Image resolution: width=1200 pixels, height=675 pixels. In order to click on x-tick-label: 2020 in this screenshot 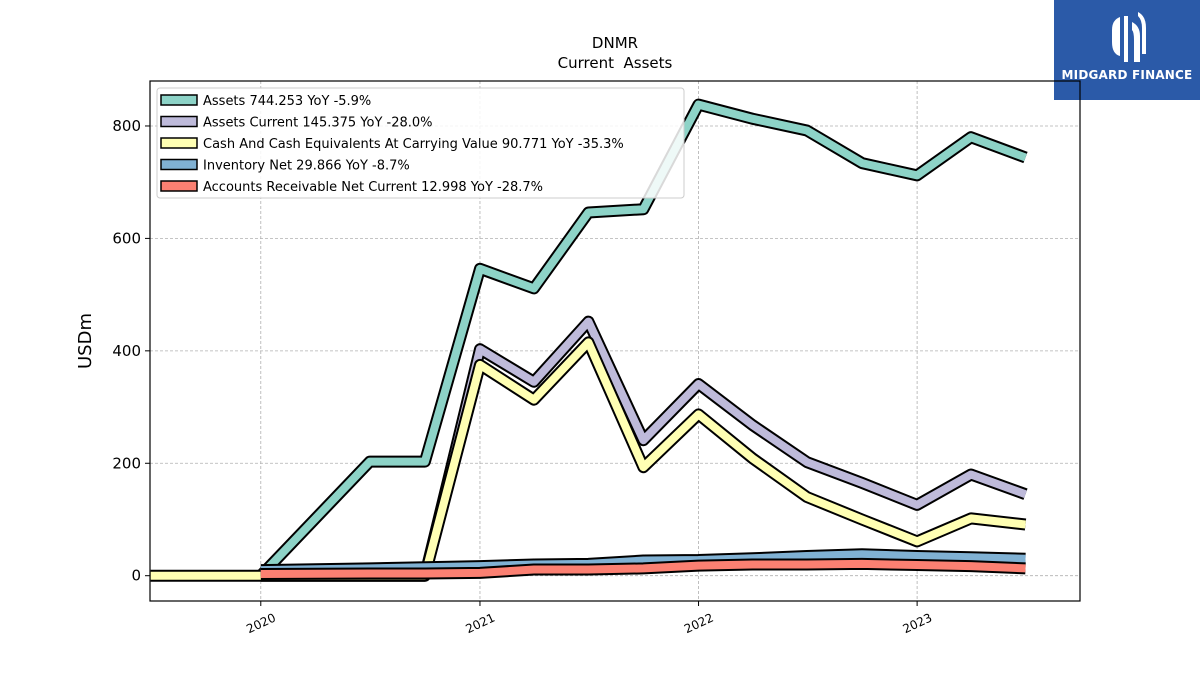, I will do `click(261, 624)`.